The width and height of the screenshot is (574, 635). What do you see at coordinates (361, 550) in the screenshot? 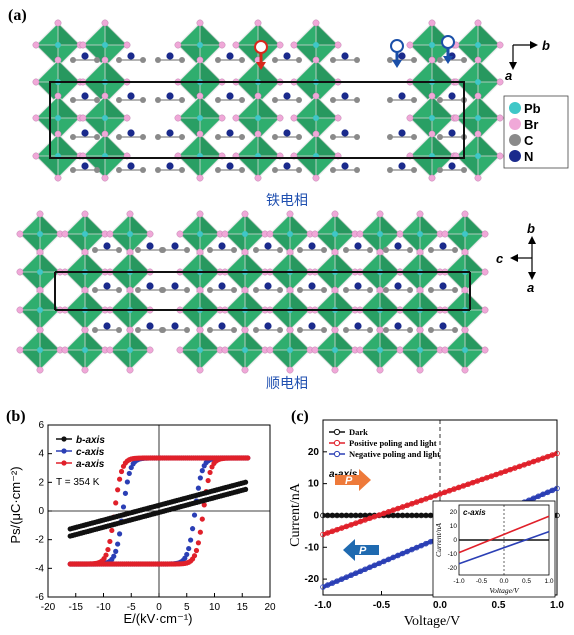
I see `polarization-arrow-negative: P` at bounding box center [361, 550].